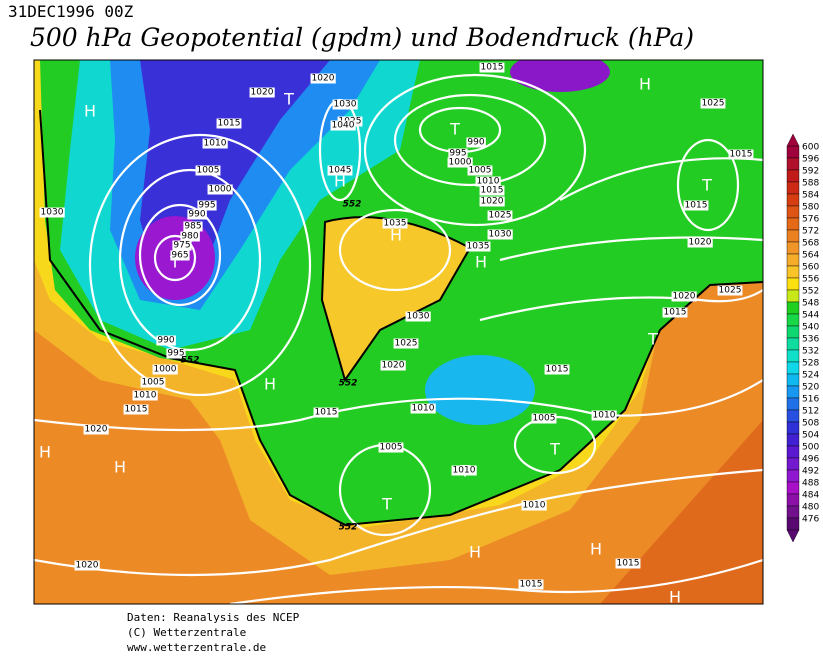 This screenshot has height=656, width=823. What do you see at coordinates (810, 508) in the screenshot?
I see `colorbar-label: 480` at bounding box center [810, 508].